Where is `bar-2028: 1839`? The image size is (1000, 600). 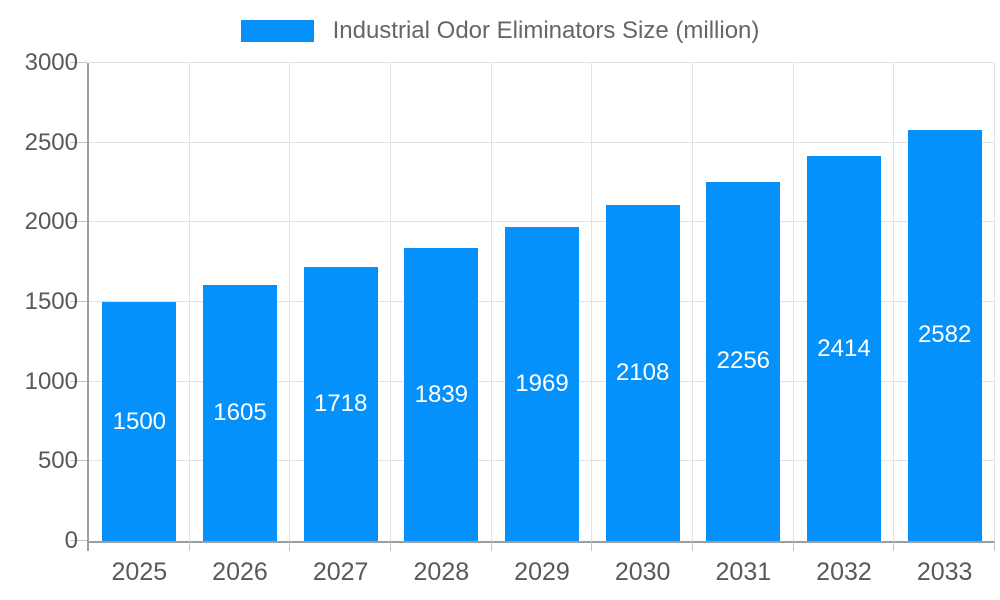 bar-2028: 1839 is located at coordinates (441, 394).